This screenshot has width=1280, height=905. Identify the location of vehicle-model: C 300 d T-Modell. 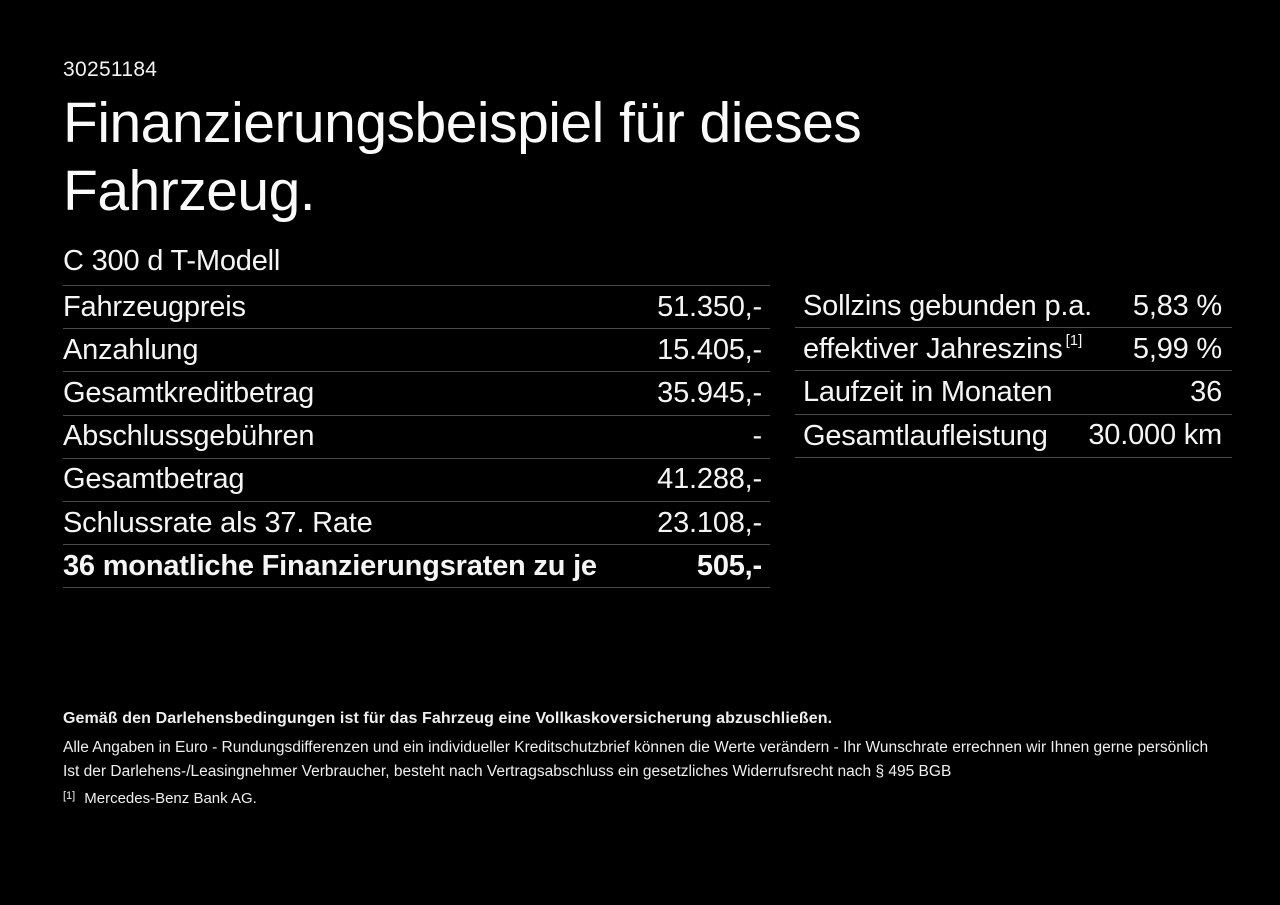
(172, 261).